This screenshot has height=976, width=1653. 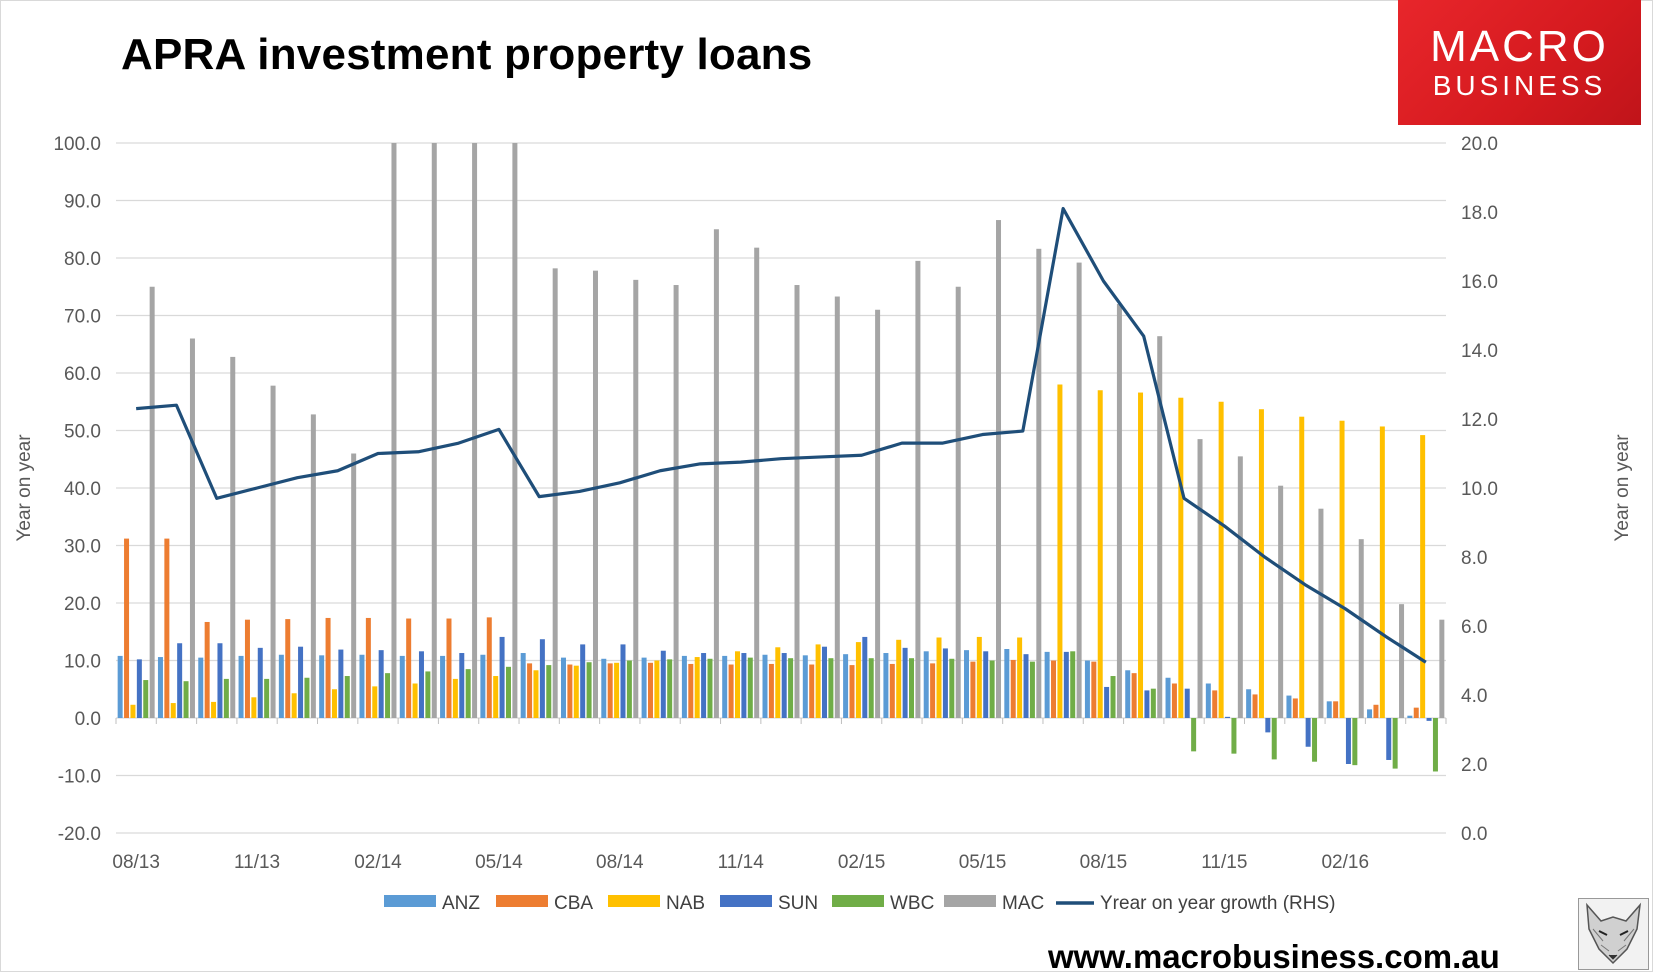 I want to click on legend-swatch-anz, so click(x=410, y=901).